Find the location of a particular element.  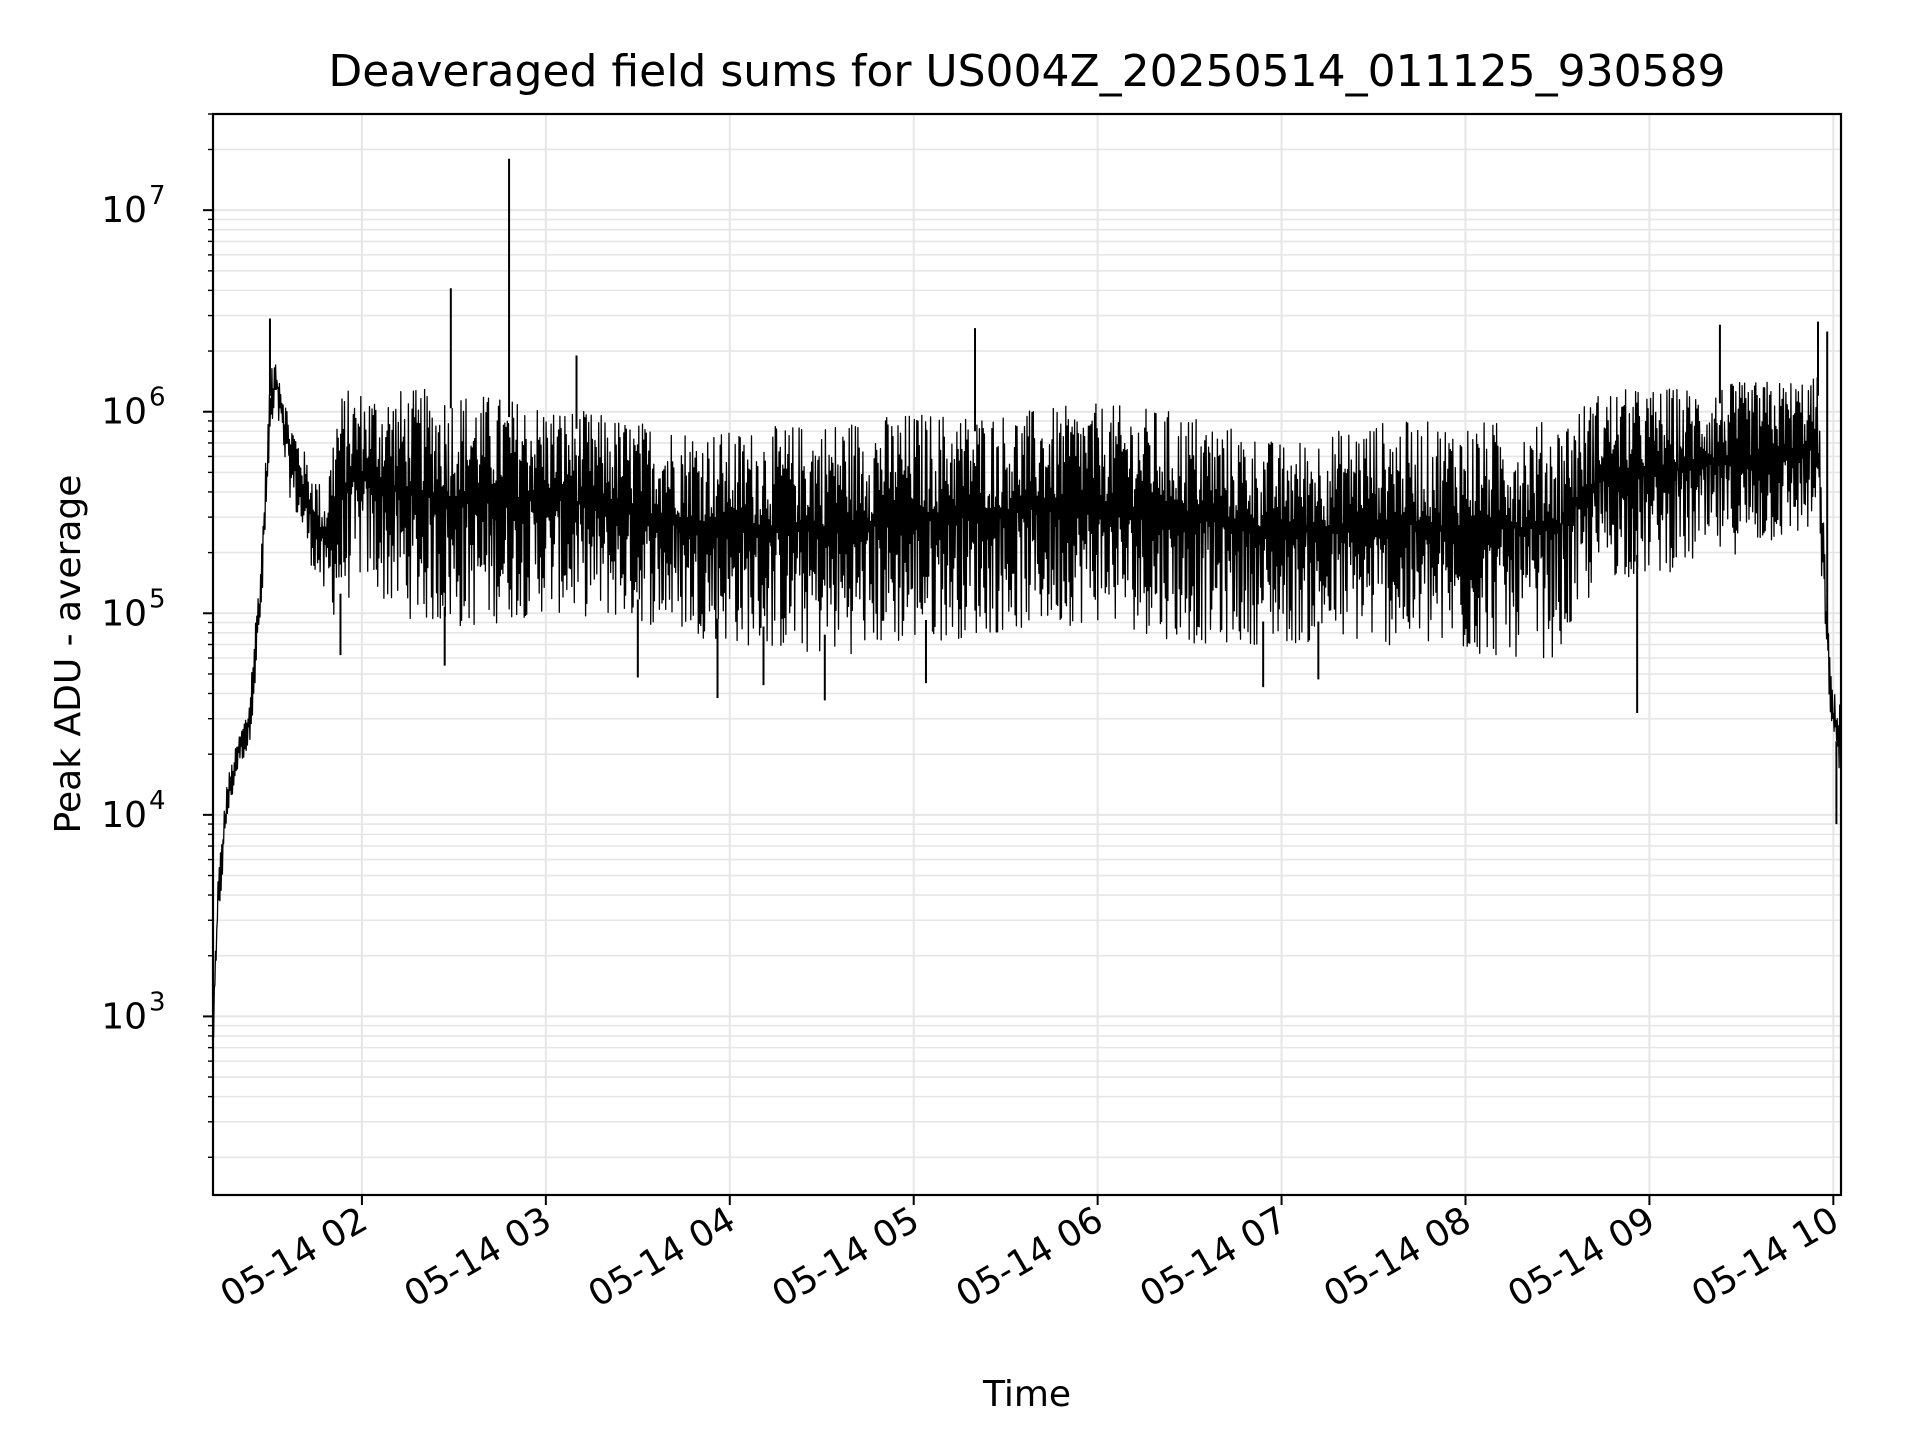

y-tick-exponent: 7 is located at coordinates (157, 196).